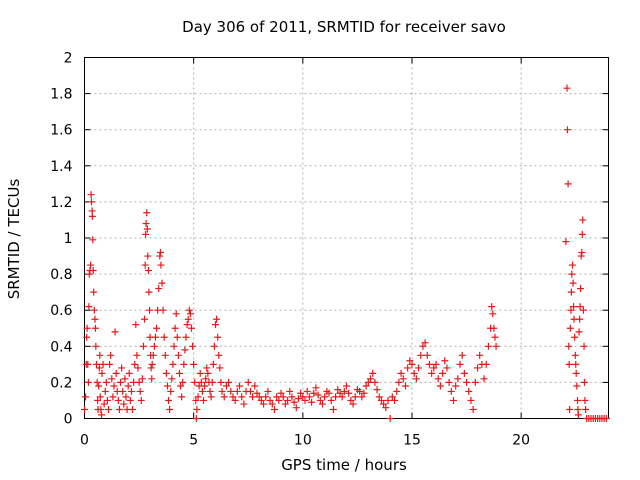 This screenshot has width=640, height=480. What do you see at coordinates (61, 275) in the screenshot?
I see `y-tick-label: 0.8` at bounding box center [61, 275].